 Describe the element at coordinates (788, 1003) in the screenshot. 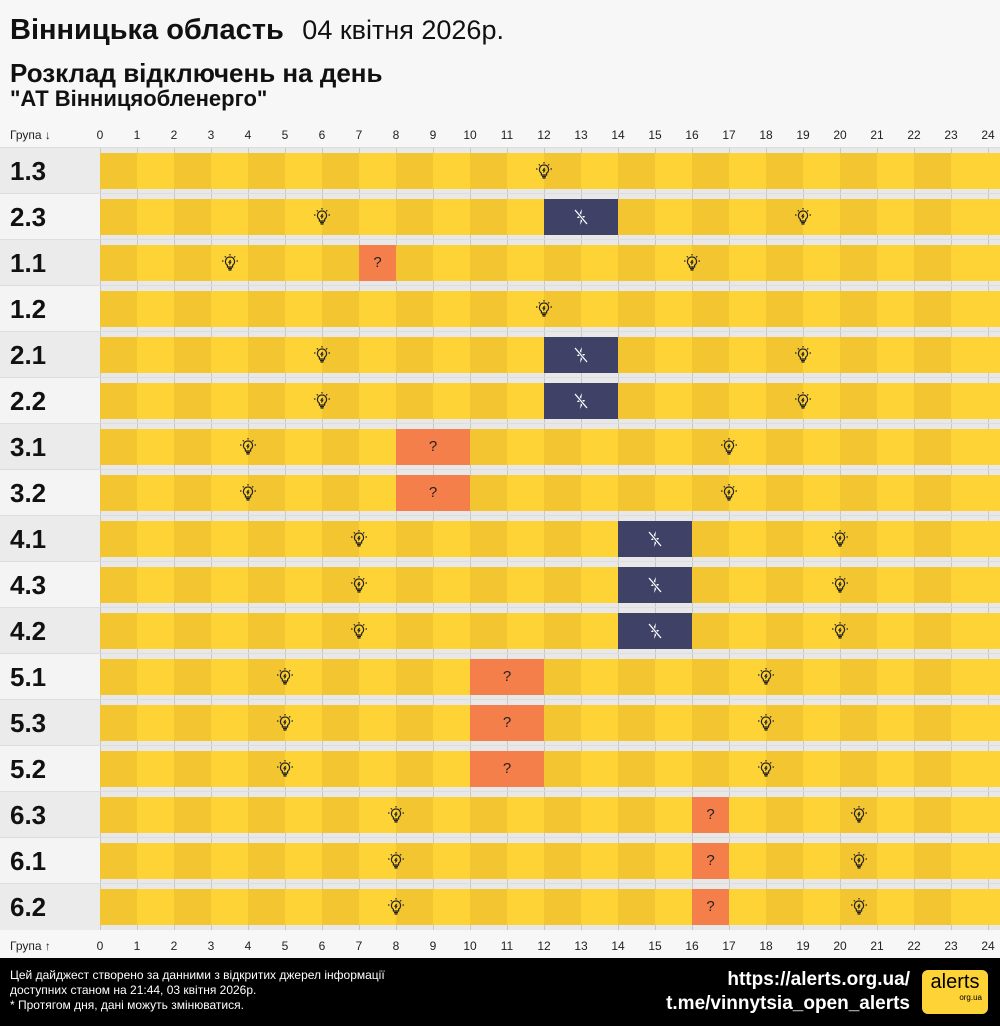

I see `telegram-link: t.me/vinnytsia_open_alerts` at that location.